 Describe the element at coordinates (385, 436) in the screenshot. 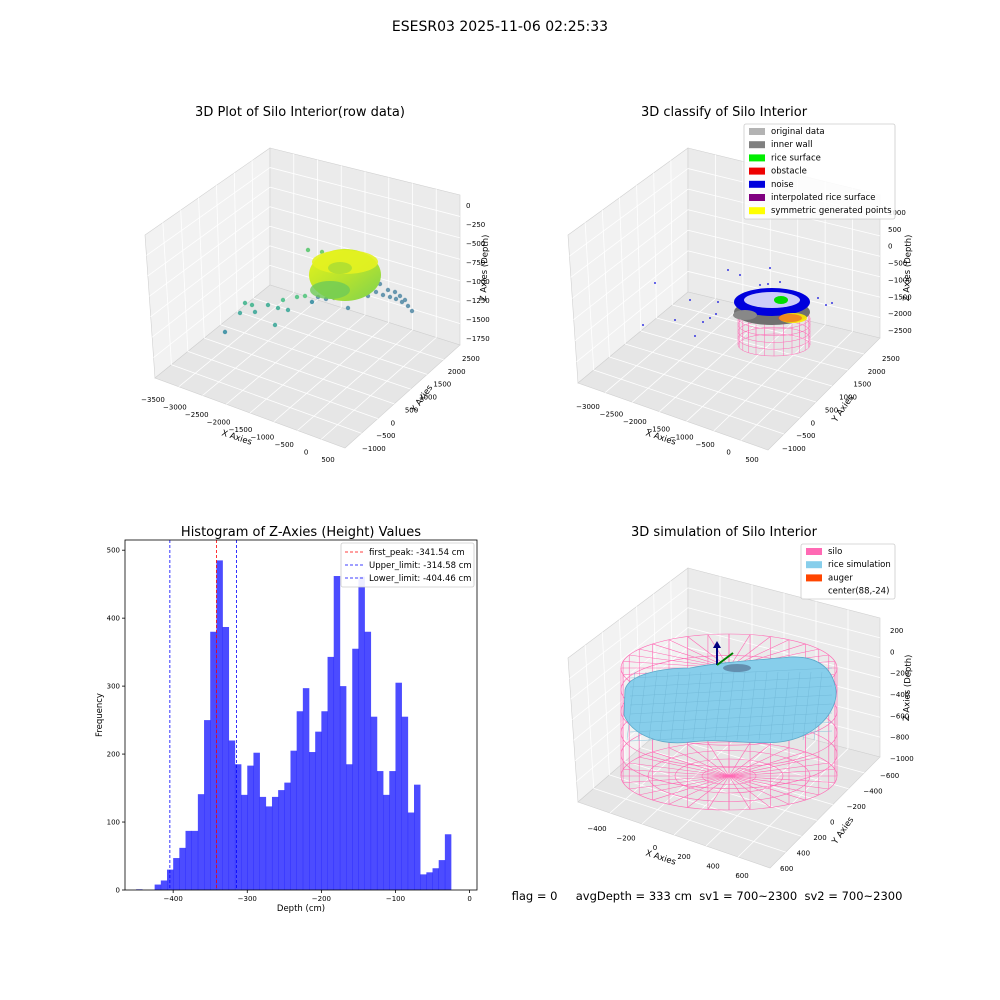

I see `tick-label: −500` at that location.